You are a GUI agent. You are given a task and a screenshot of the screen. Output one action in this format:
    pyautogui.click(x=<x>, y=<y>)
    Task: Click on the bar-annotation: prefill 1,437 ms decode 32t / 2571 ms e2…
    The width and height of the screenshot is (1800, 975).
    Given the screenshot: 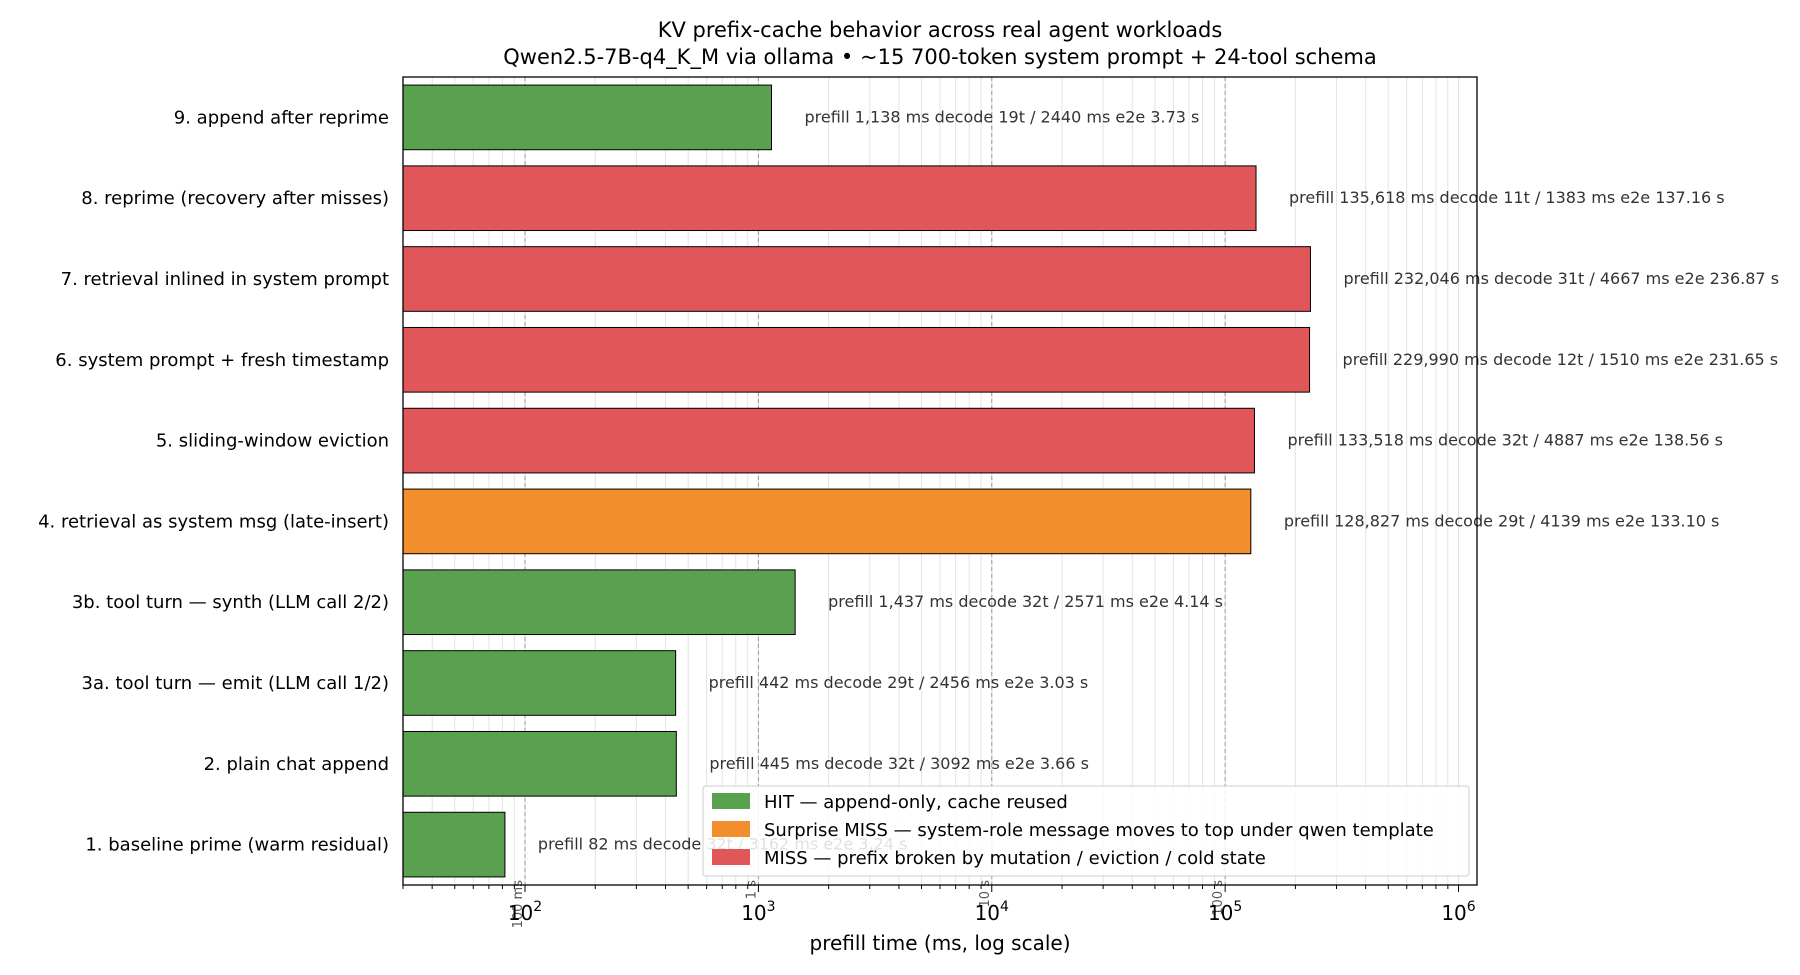 What is the action you would take?
    pyautogui.click(x=1025, y=601)
    